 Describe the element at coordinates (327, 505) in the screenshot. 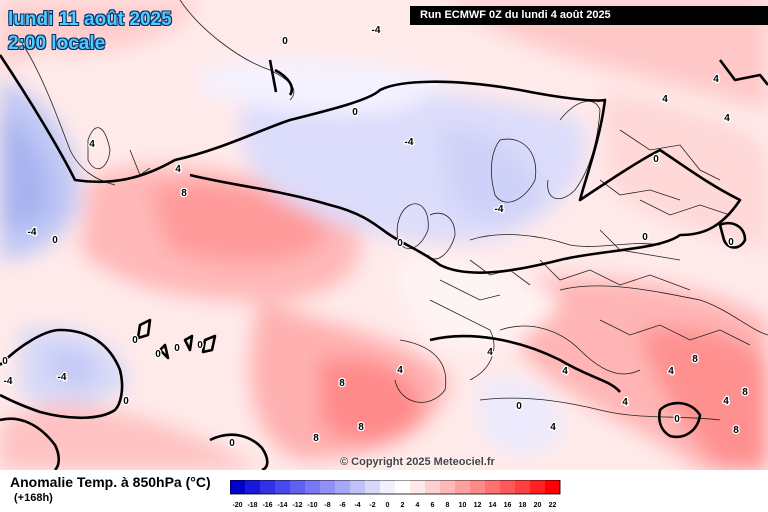

I see `legend-tick-label: -8` at that location.